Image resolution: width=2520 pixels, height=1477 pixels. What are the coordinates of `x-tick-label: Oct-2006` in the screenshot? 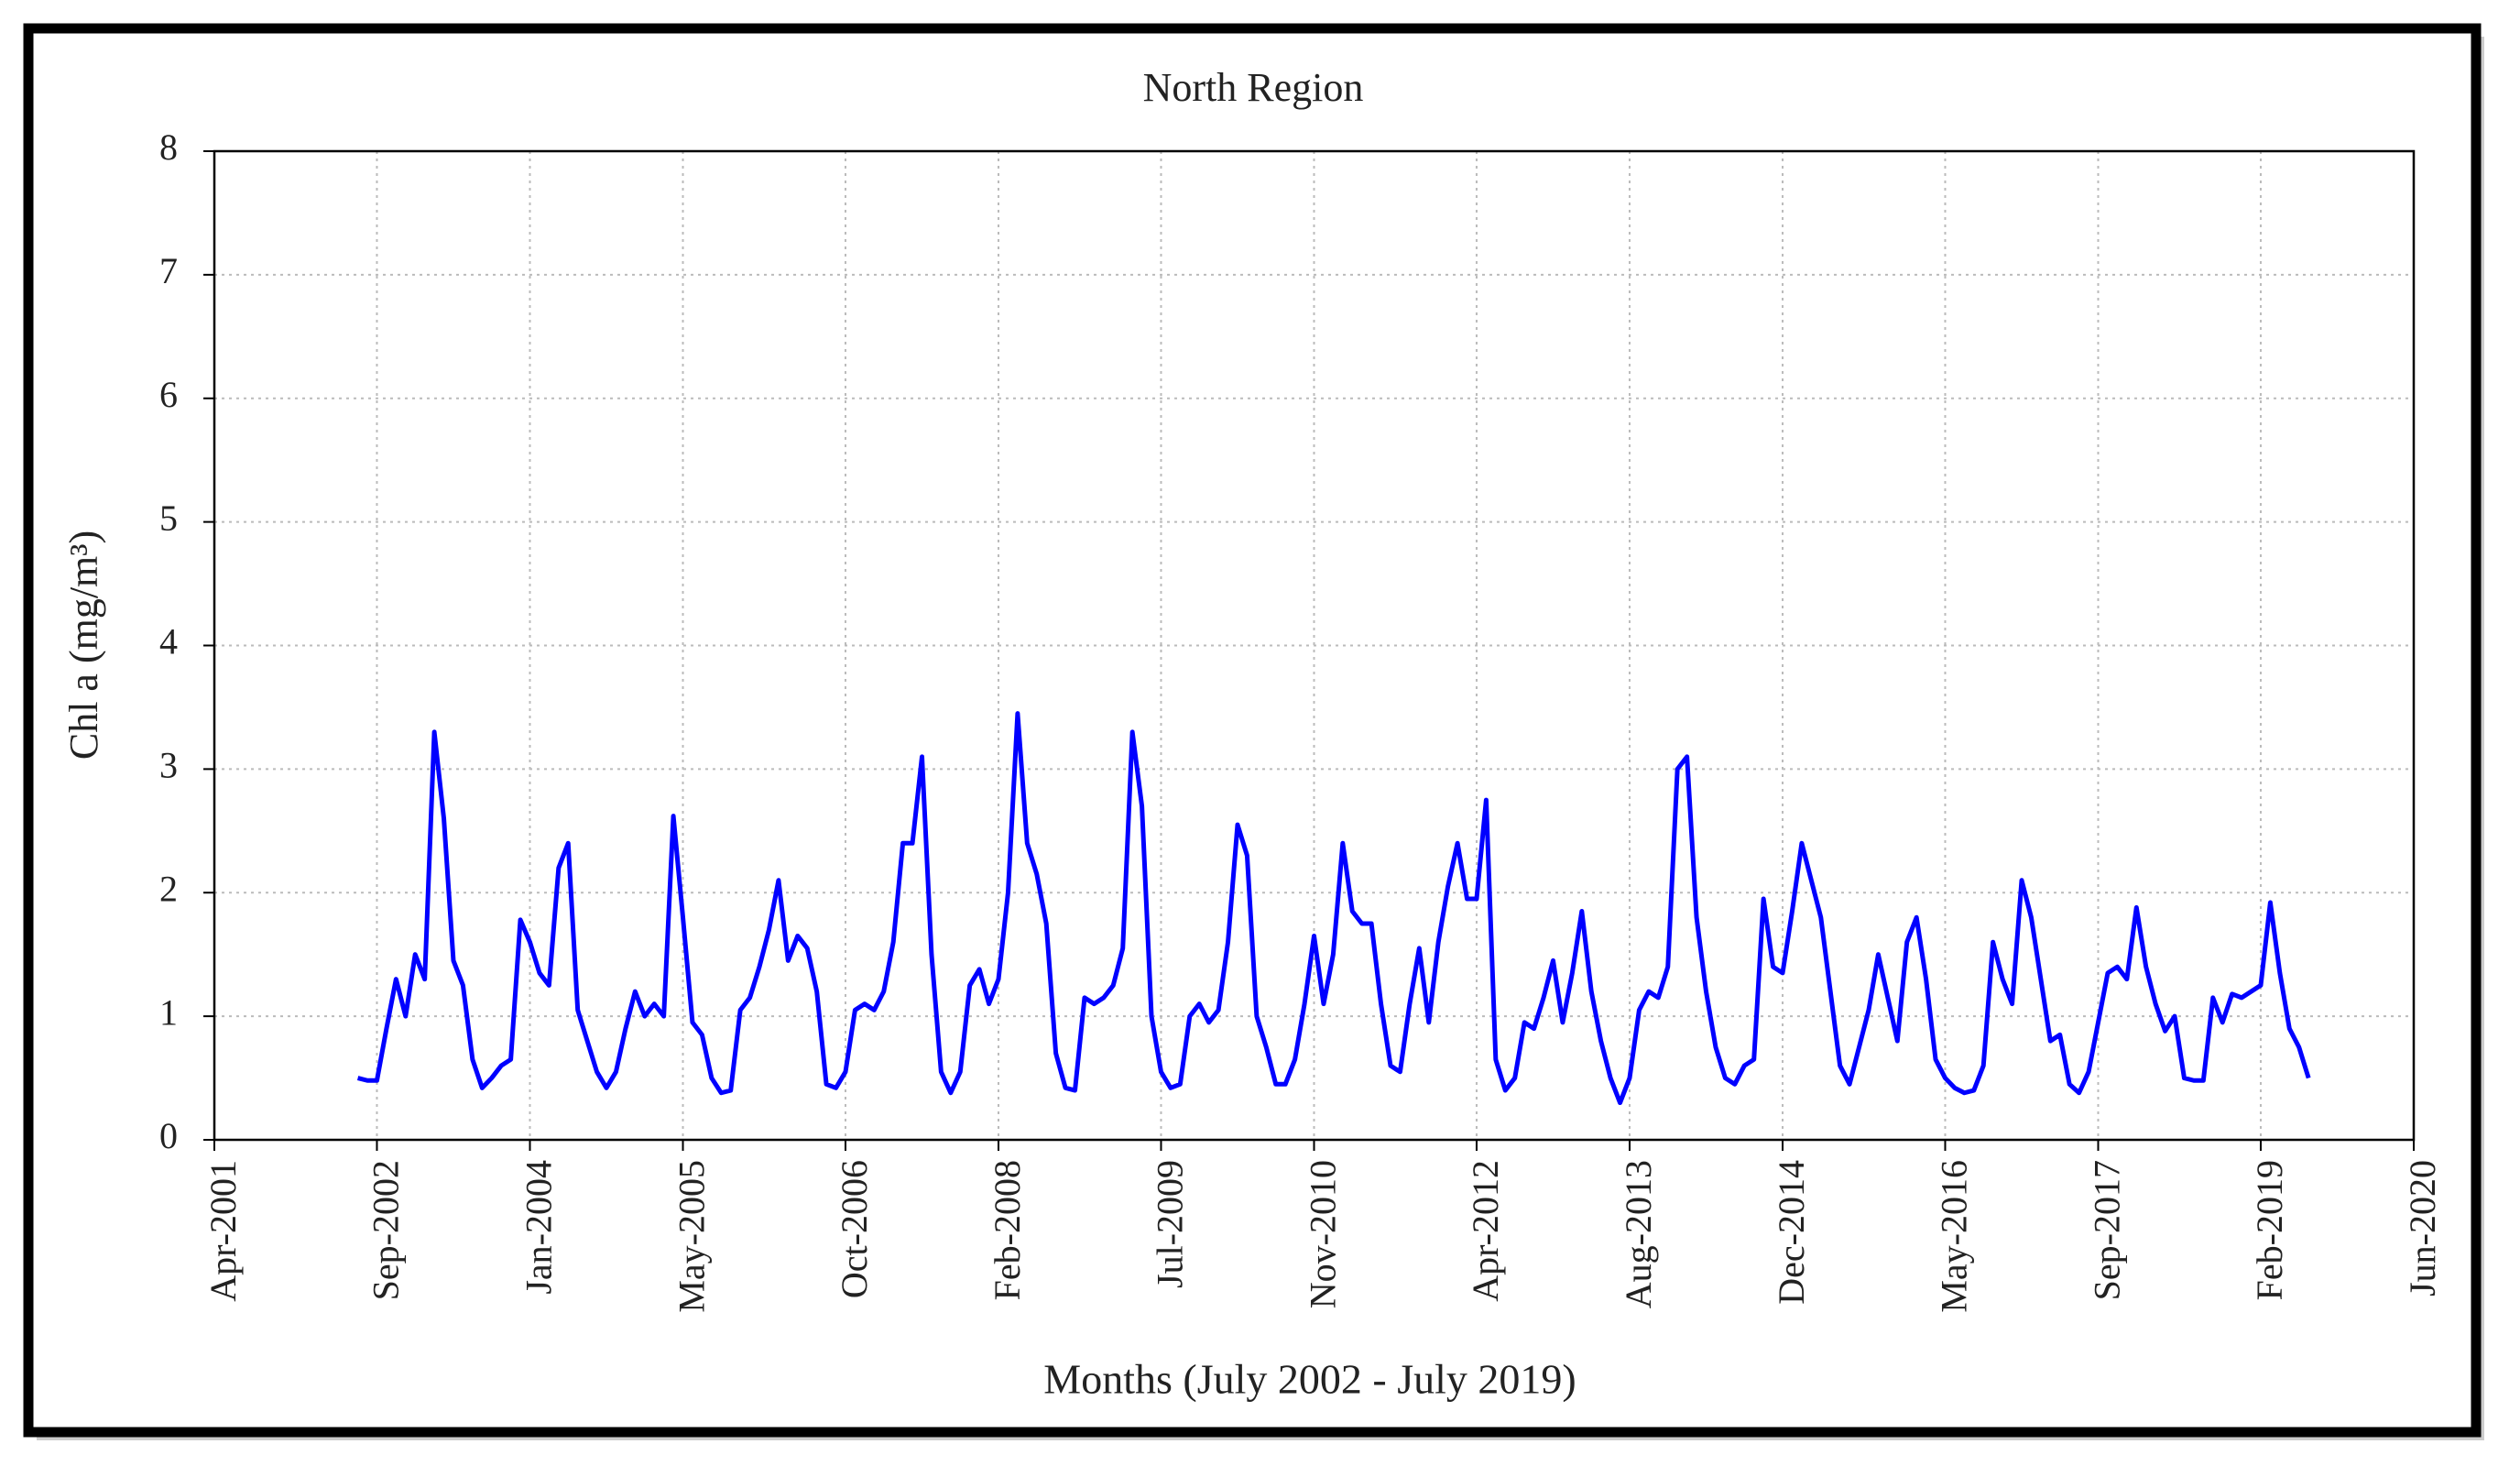 It's located at (854, 1229).